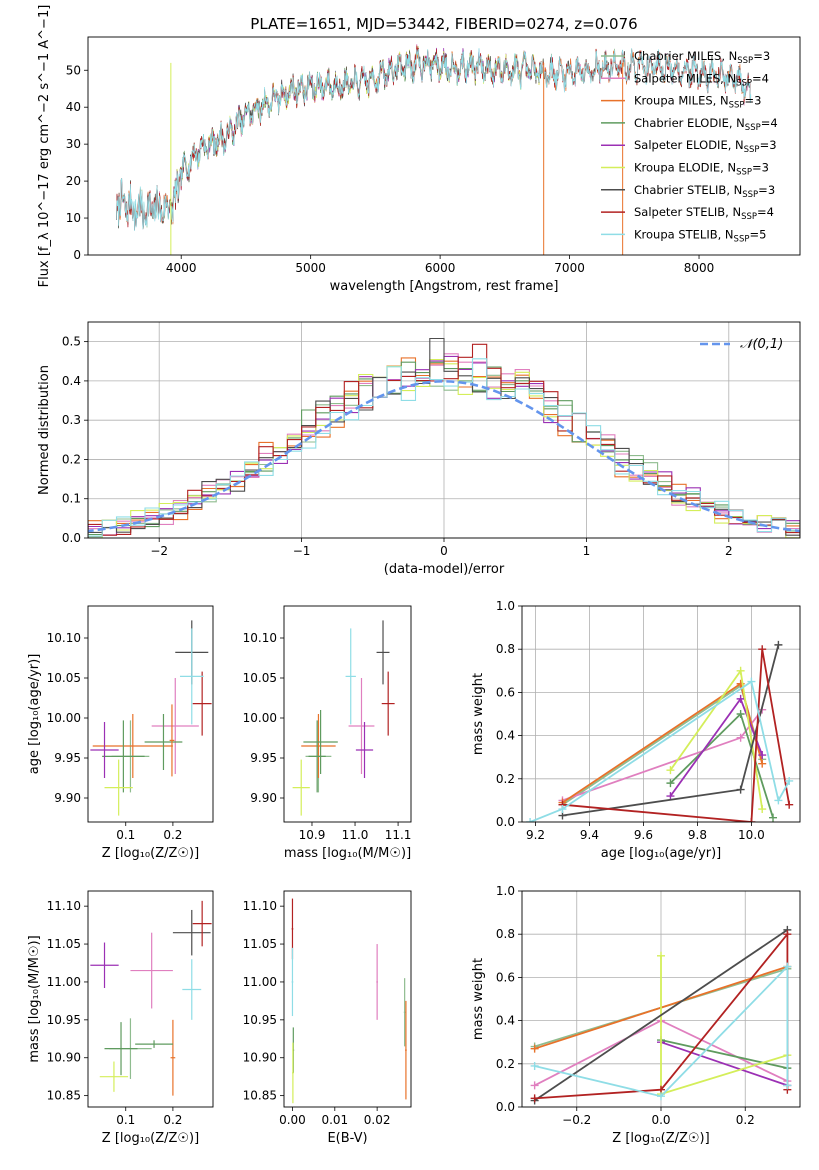  What do you see at coordinates (535, 835) in the screenshot?
I see `x-tick-label: 9.2` at bounding box center [535, 835].